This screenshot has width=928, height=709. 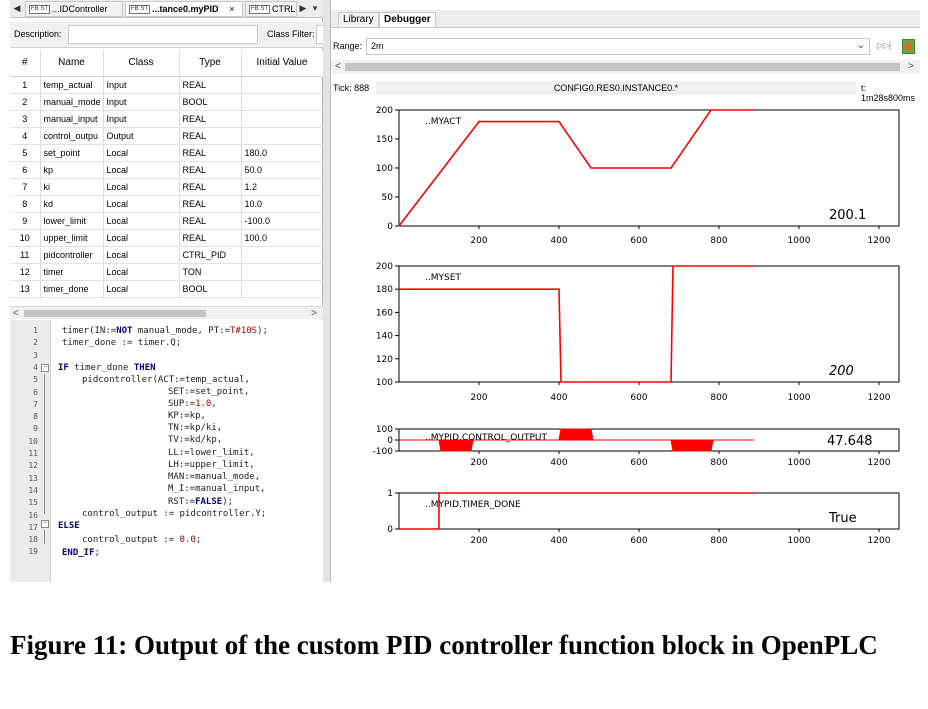 What do you see at coordinates (210, 63) in the screenshot?
I see `column-header: Type` at bounding box center [210, 63].